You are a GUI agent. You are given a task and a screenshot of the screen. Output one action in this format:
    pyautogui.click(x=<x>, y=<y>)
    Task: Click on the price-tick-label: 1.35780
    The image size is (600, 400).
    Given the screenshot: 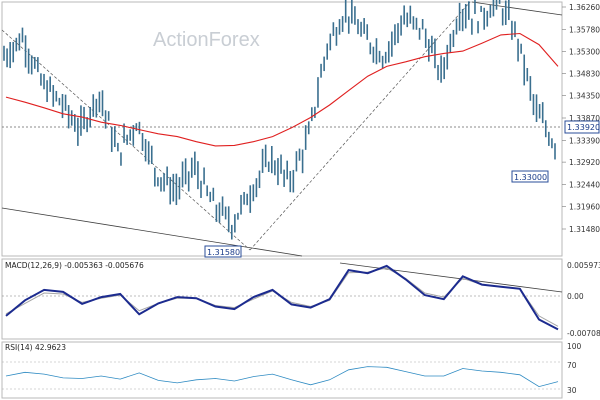 What is the action you would take?
    pyautogui.click(x=584, y=29)
    